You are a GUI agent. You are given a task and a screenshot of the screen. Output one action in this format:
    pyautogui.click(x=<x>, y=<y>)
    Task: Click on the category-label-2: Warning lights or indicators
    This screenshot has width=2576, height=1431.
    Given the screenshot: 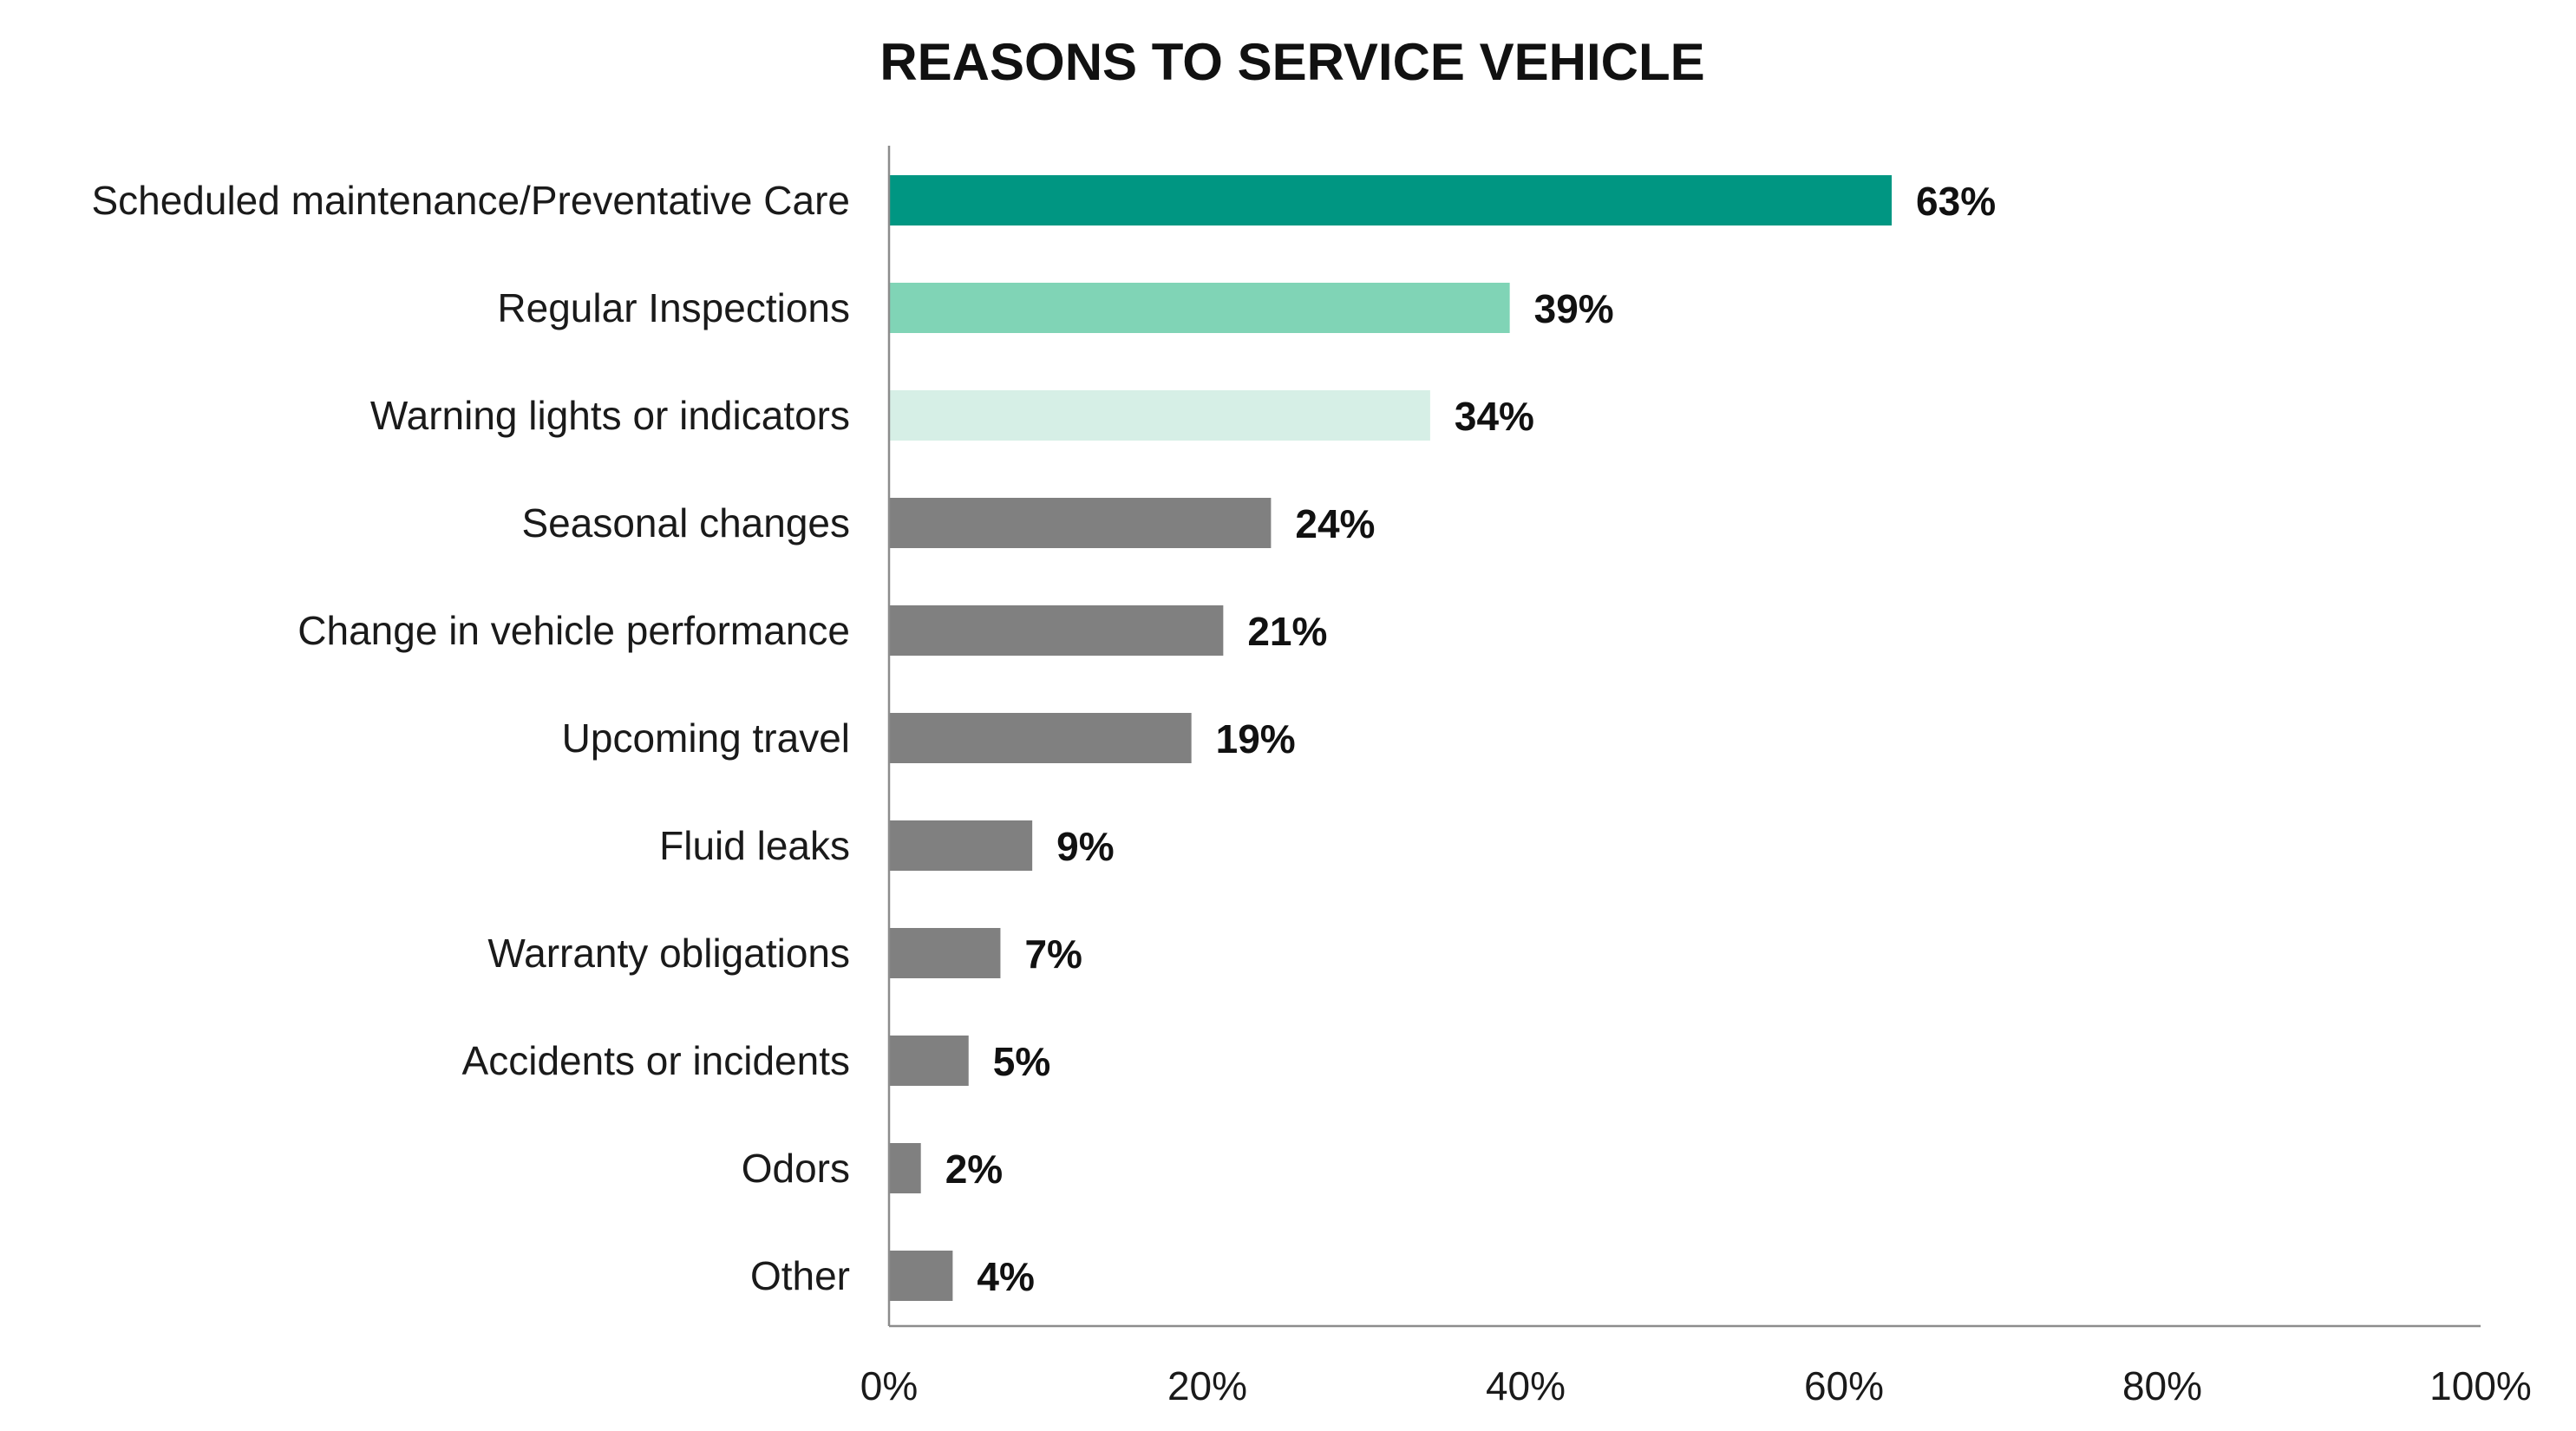 What is the action you would take?
    pyautogui.click(x=610, y=415)
    